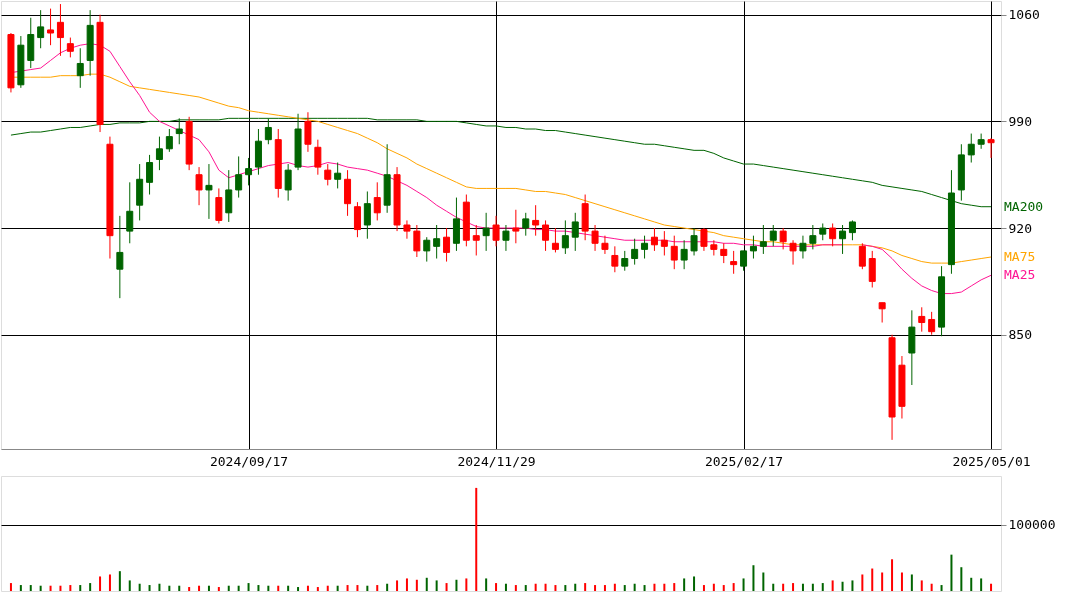 The image size is (1065, 600). What do you see at coordinates (991, 461) in the screenshot?
I see `x-tick-label: 2025/05/01` at bounding box center [991, 461].